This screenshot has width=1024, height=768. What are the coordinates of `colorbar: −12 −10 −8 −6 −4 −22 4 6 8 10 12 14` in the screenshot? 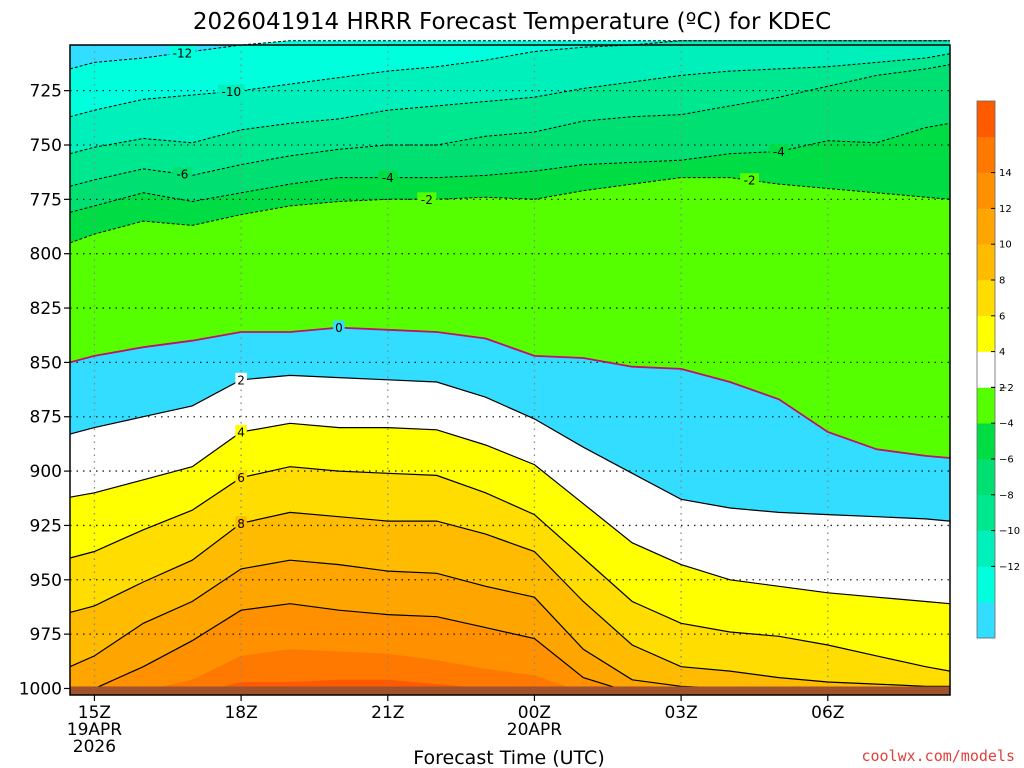 It's located at (998, 369).